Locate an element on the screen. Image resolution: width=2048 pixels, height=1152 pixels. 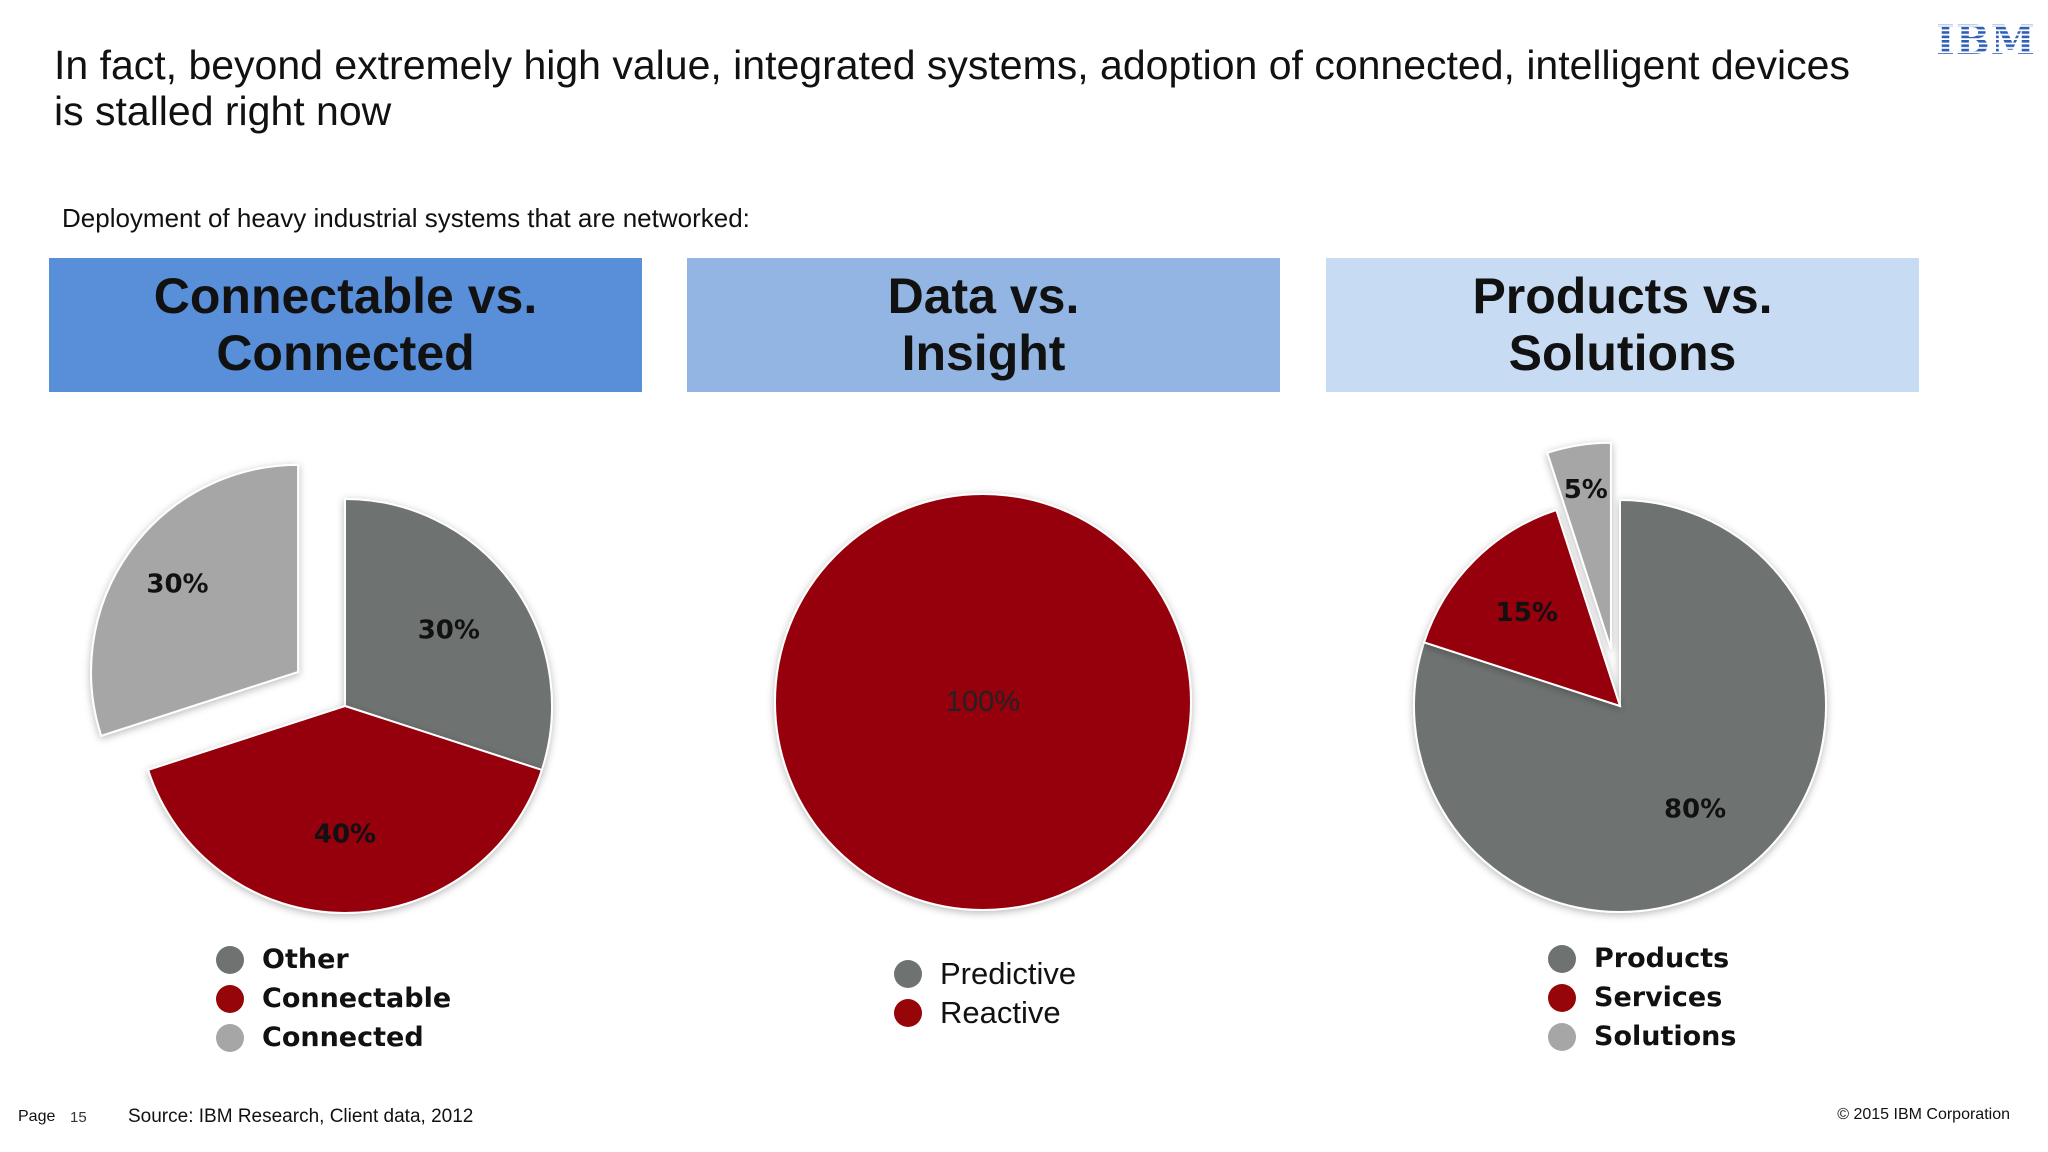
source-note: Source: IBM Research, Client data, 2012 is located at coordinates (301, 1116).